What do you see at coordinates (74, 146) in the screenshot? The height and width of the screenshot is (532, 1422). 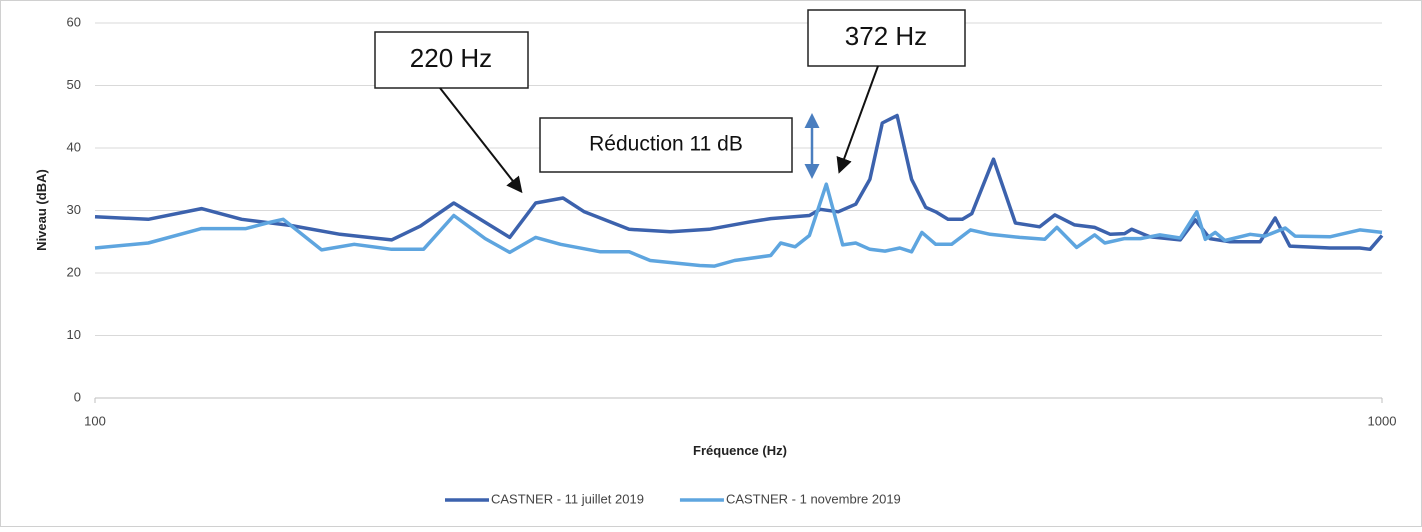 I see `y-tick-label: 40` at bounding box center [74, 146].